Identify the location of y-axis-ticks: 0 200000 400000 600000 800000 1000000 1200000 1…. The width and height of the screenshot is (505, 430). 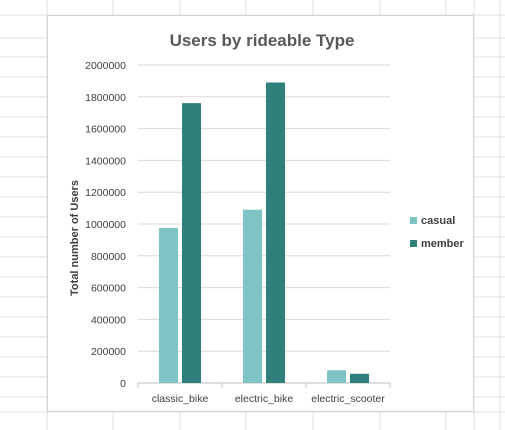
(105, 225).